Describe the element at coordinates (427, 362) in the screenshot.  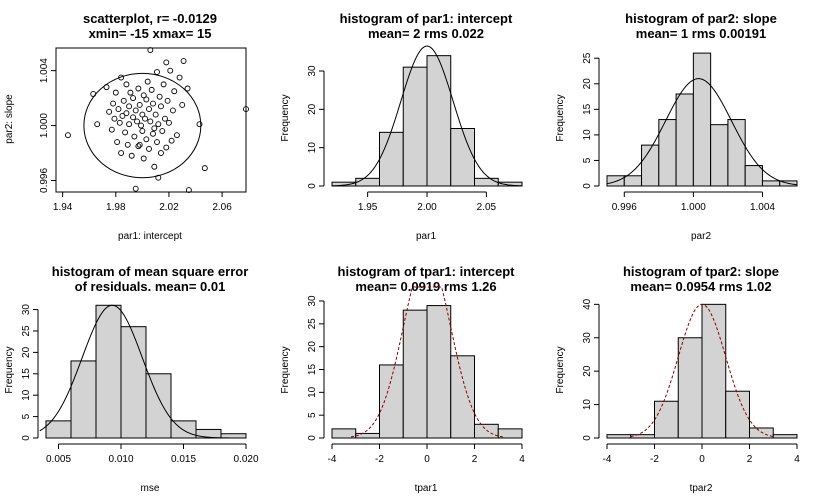
I see `panel-5-density-curve` at that location.